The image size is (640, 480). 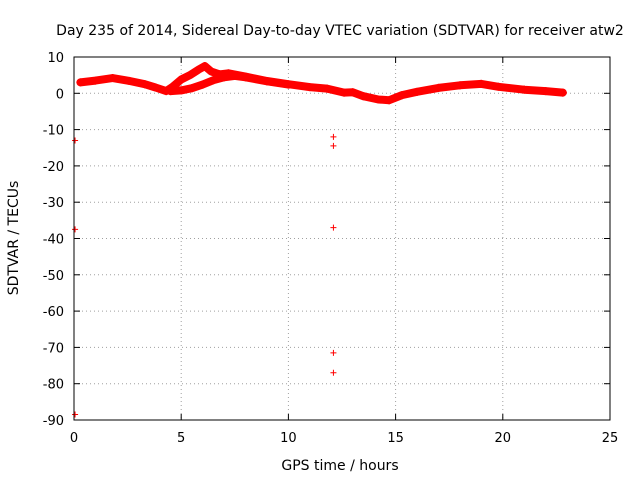 What do you see at coordinates (53, 131) in the screenshot?
I see `y-tick-label: -10` at bounding box center [53, 131].